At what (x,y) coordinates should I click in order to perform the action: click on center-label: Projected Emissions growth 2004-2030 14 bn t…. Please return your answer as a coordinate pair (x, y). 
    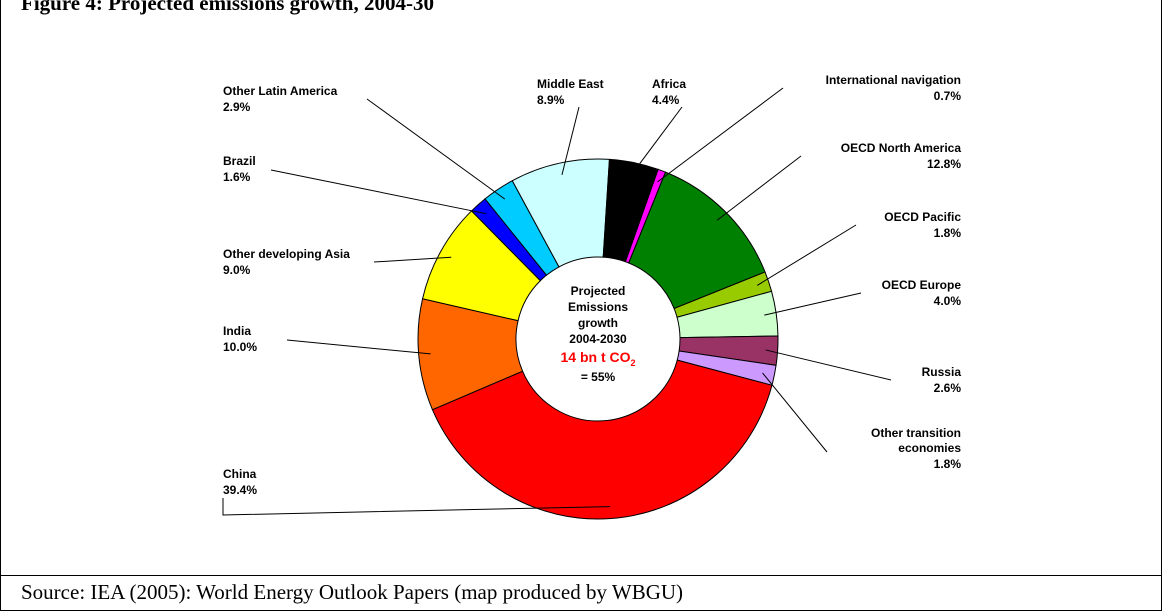
    Looking at the image, I should click on (597, 334).